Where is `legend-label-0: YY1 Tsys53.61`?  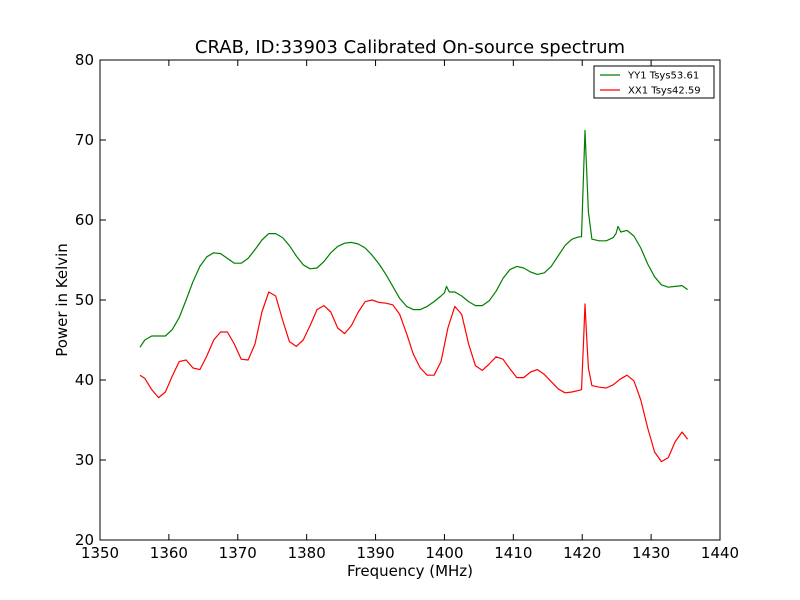
legend-label-0: YY1 Tsys53.61 is located at coordinates (663, 76).